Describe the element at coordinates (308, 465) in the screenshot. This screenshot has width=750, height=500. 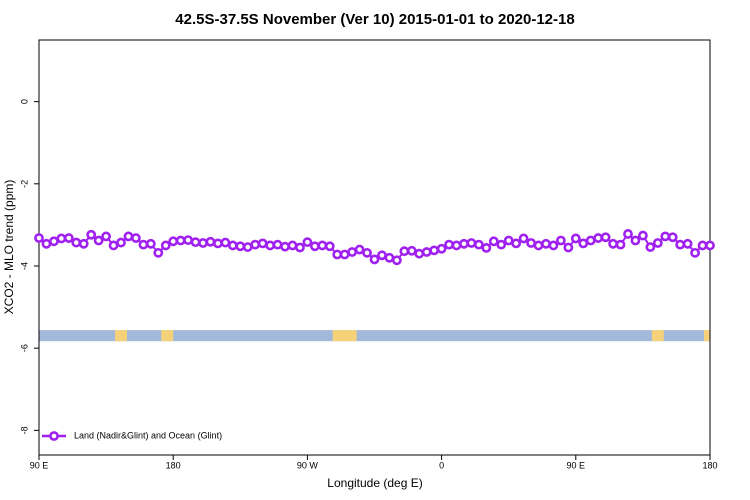
I see `x-tick-label: 90 W` at that location.